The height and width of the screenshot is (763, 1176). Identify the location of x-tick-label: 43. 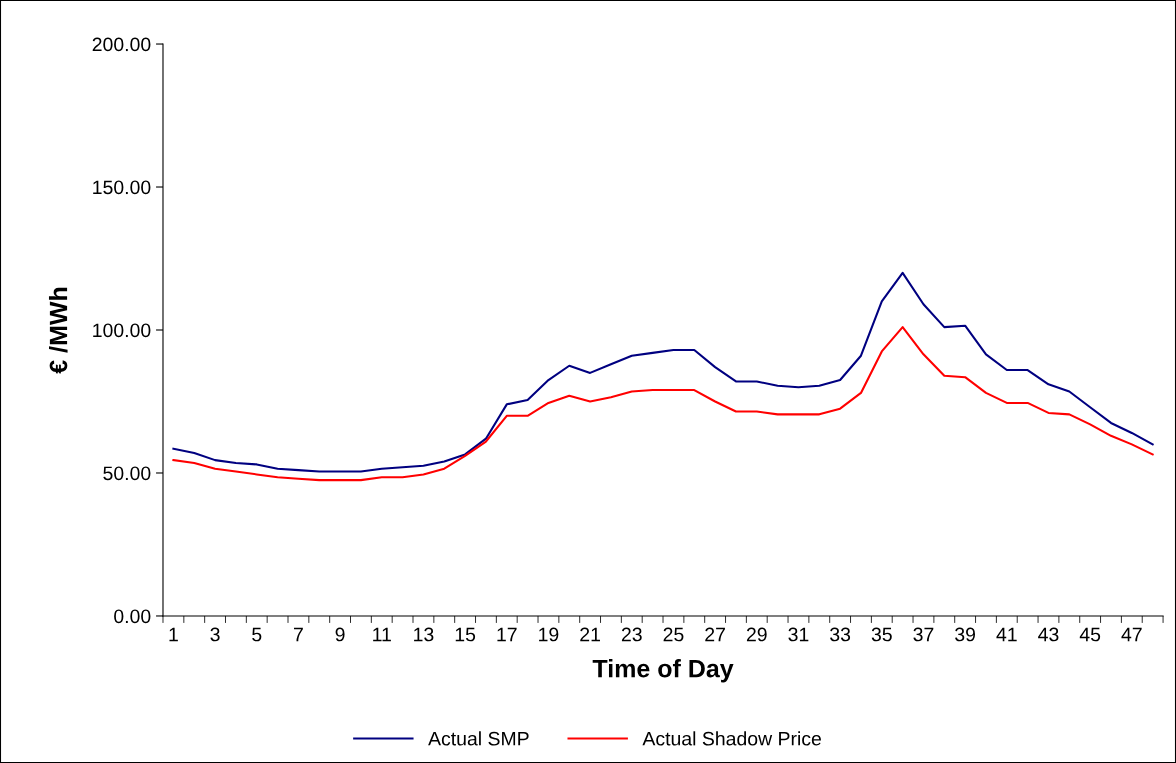
(1048, 634).